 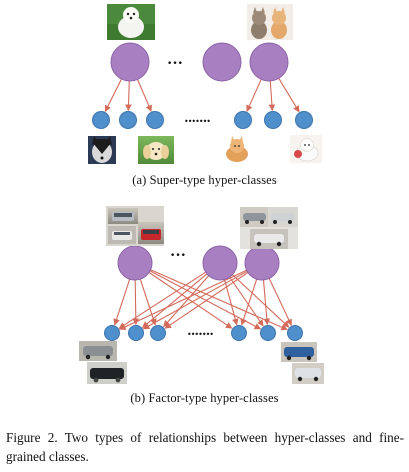 I want to click on edges-panel-b, so click(x=202, y=300).